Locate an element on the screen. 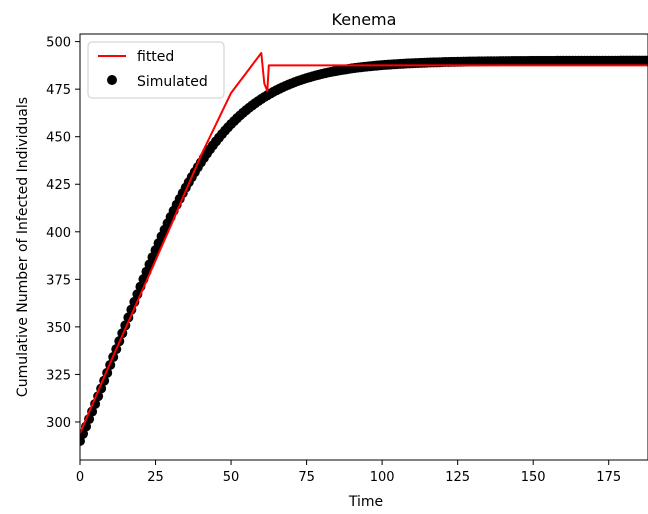 The width and height of the screenshot is (648, 514). x-tick-label: 150 is located at coordinates (533, 477).